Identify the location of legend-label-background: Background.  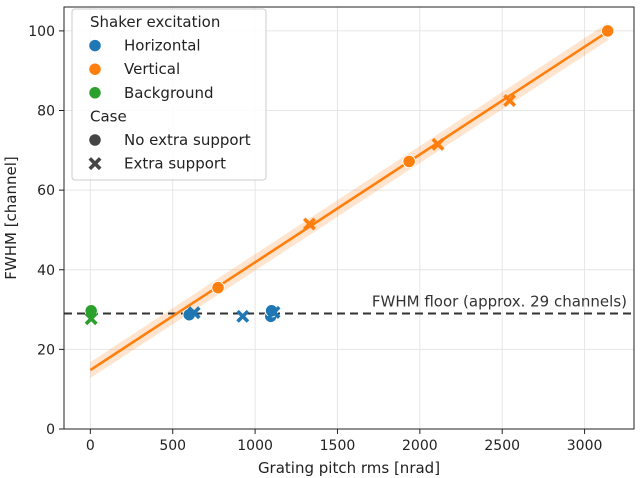
(169, 93).